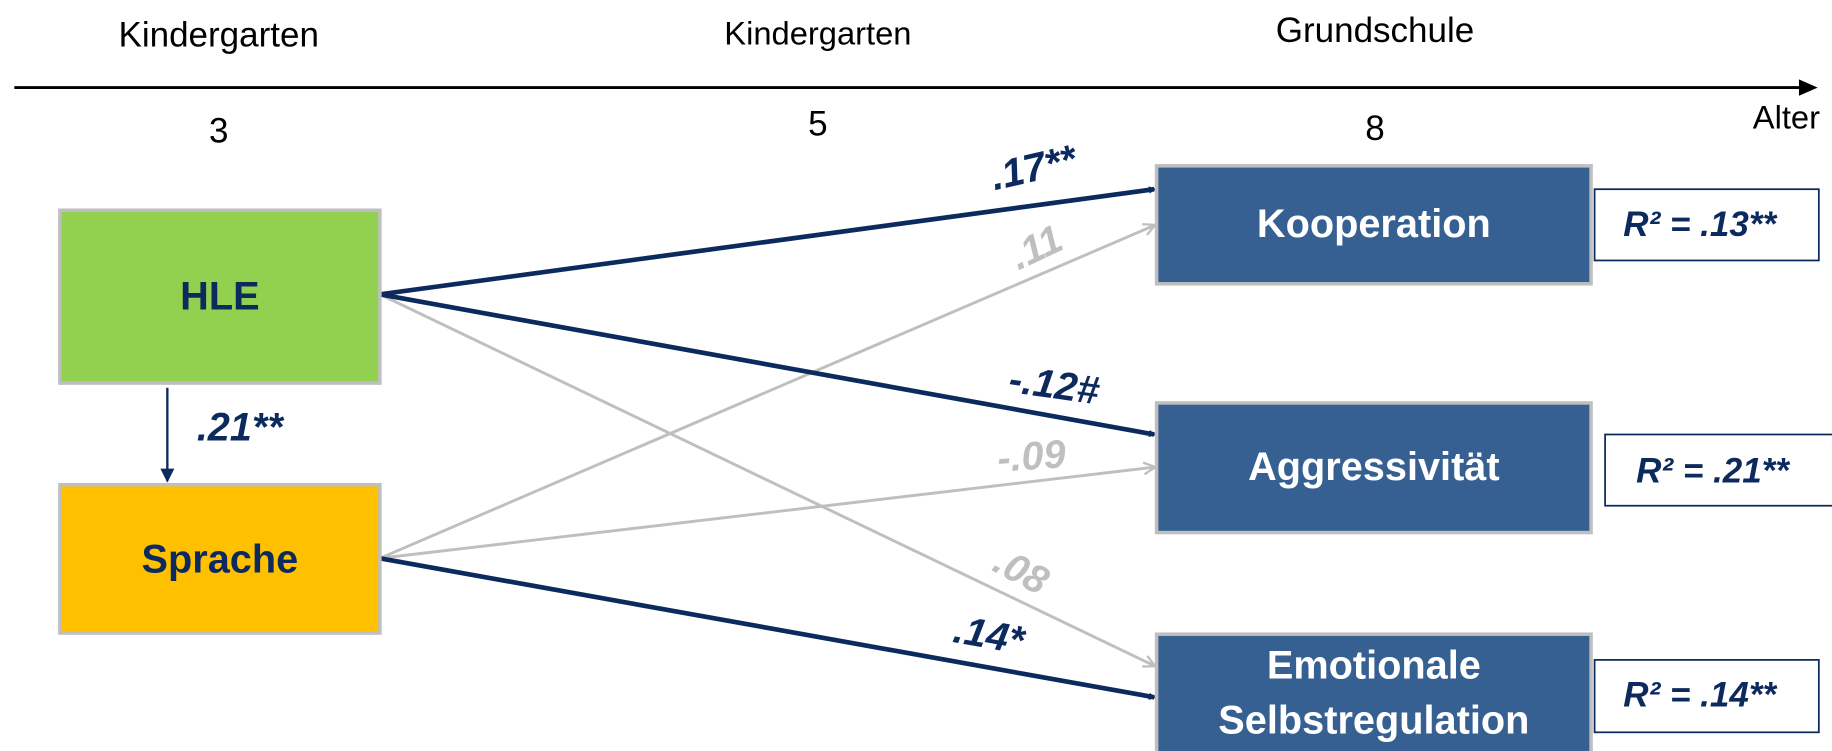 This screenshot has width=1832, height=751. What do you see at coordinates (1373, 720) in the screenshot?
I see `node-label: Selbstregulation` at bounding box center [1373, 720].